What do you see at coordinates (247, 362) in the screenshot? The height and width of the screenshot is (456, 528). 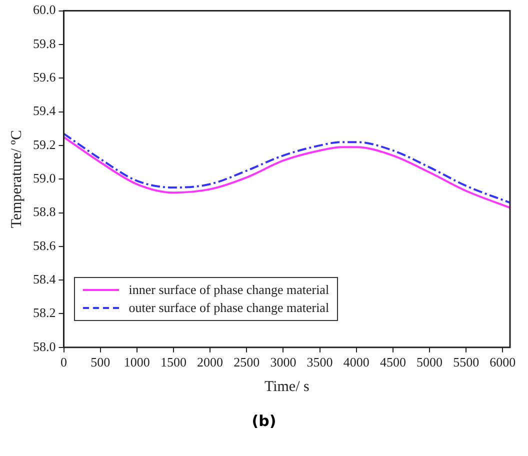 I see `x-tick-label: 2500` at bounding box center [247, 362].